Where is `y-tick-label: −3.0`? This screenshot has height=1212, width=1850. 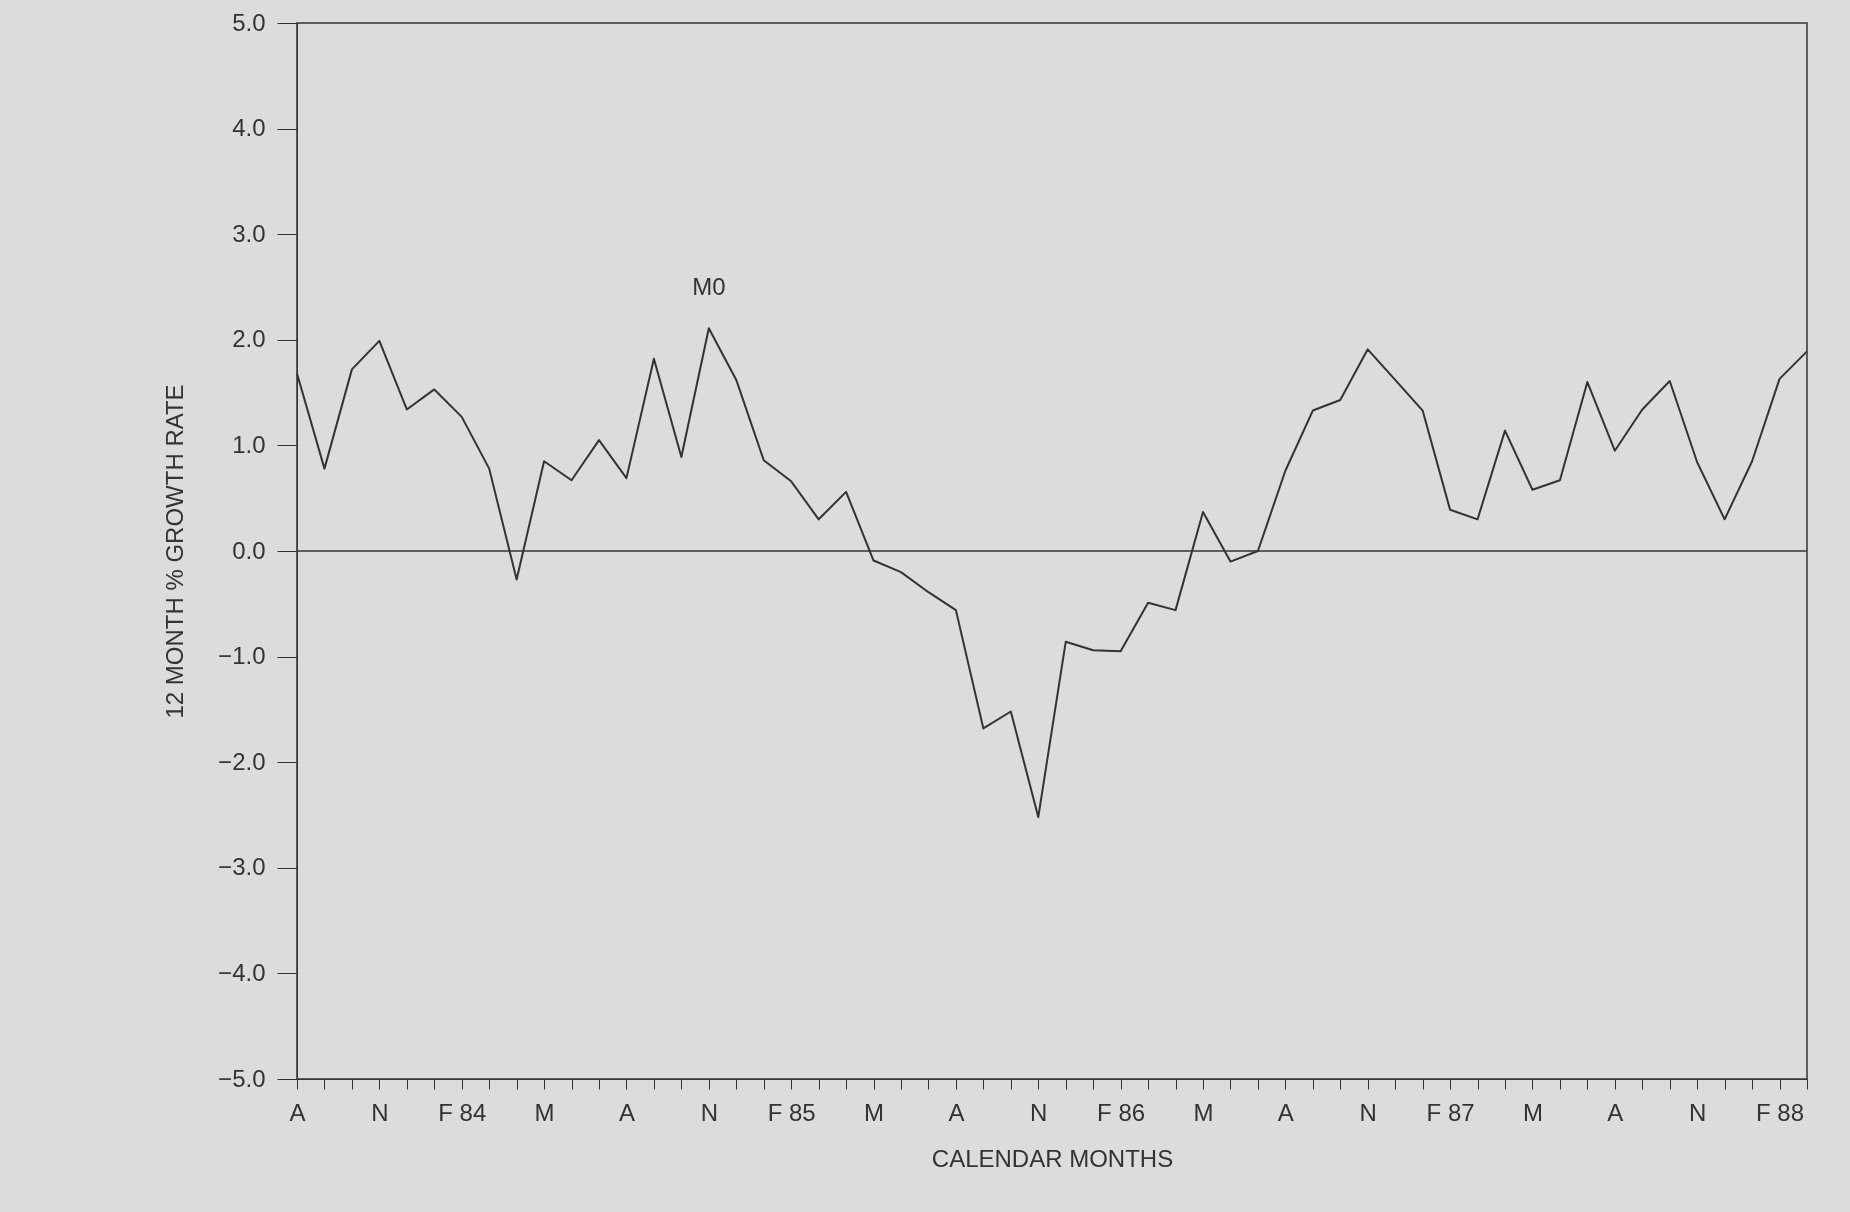
y-tick-label: −3.0 is located at coordinates (242, 867).